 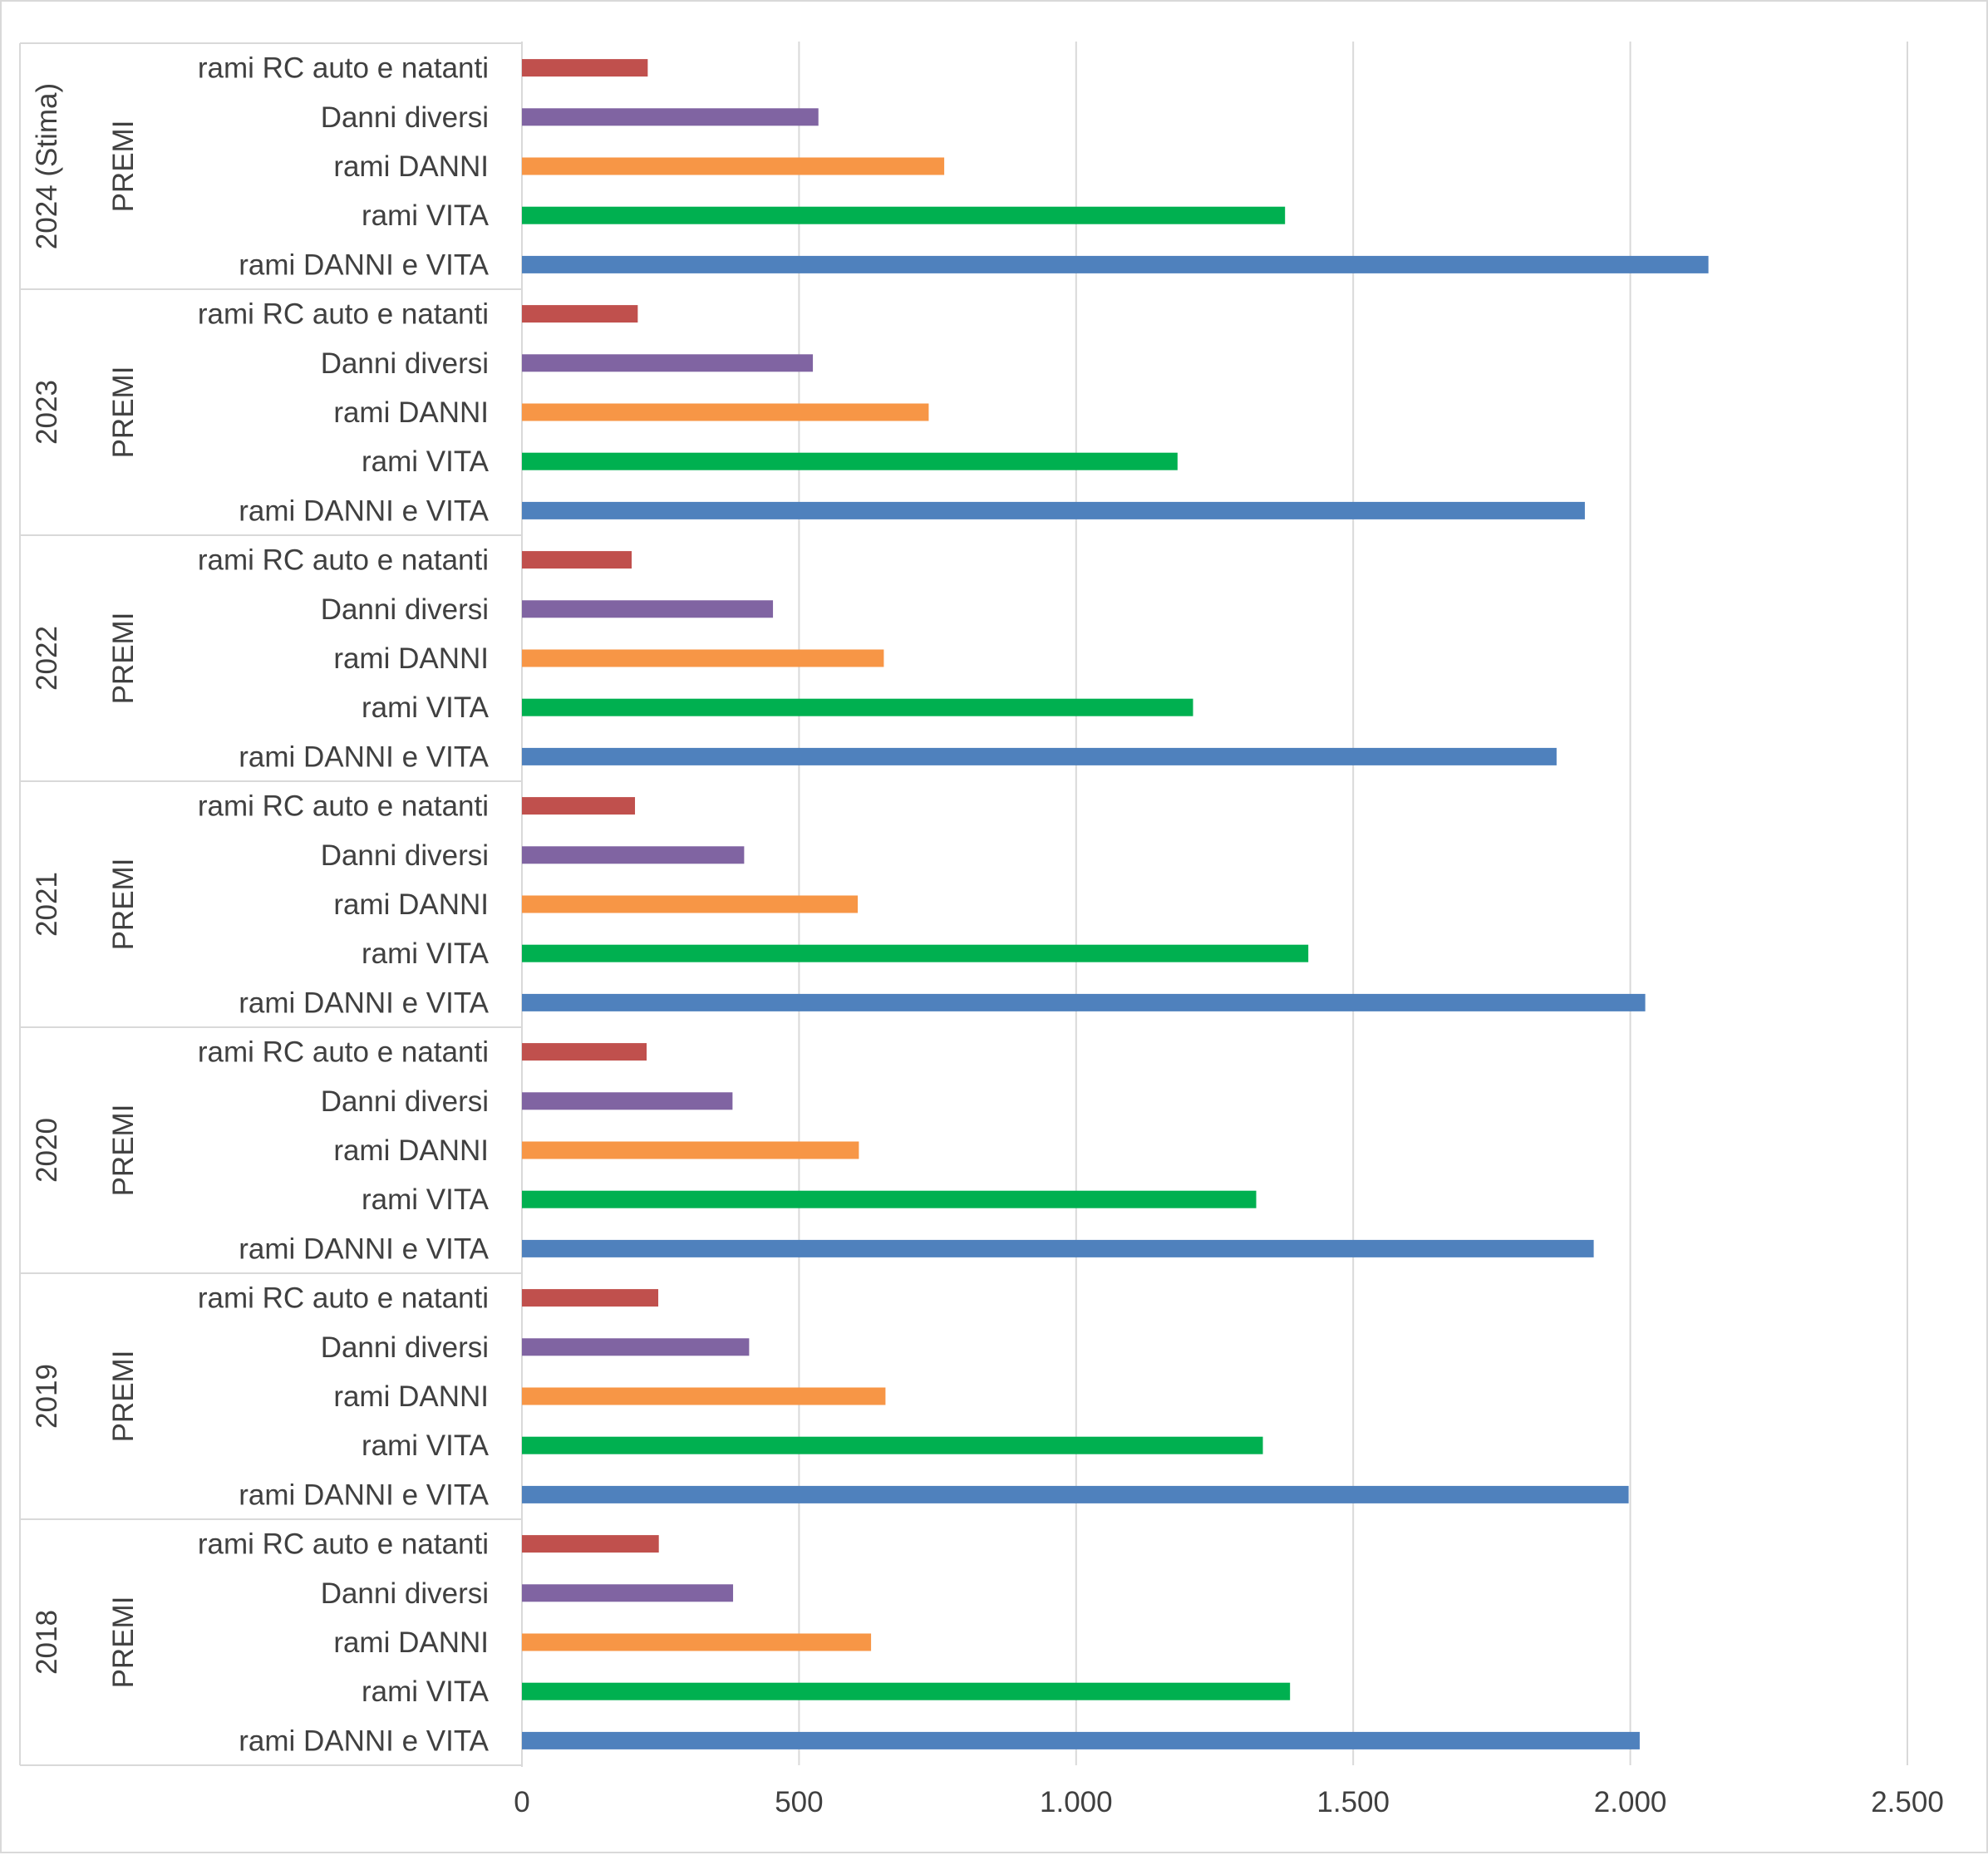 I want to click on x-tick-label: 2.000, so click(x=1631, y=1802).